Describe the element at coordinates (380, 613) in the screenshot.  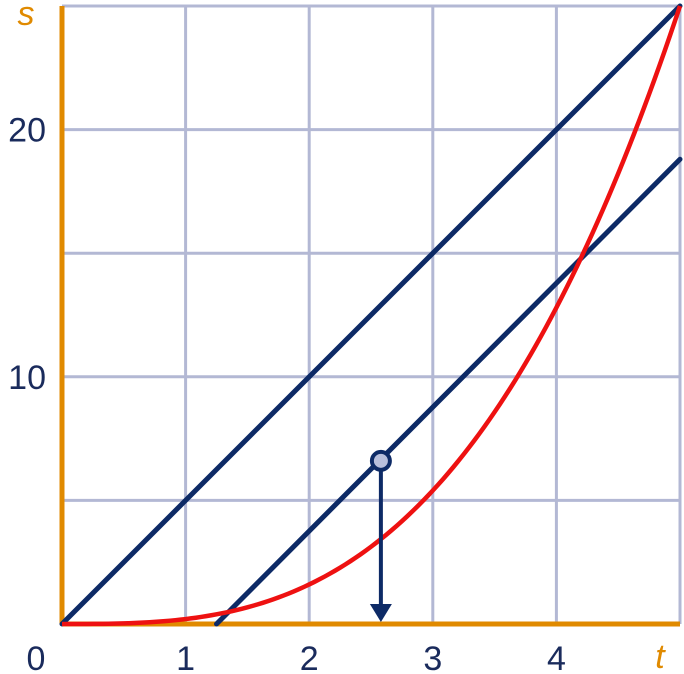
I see `arrow-head` at that location.